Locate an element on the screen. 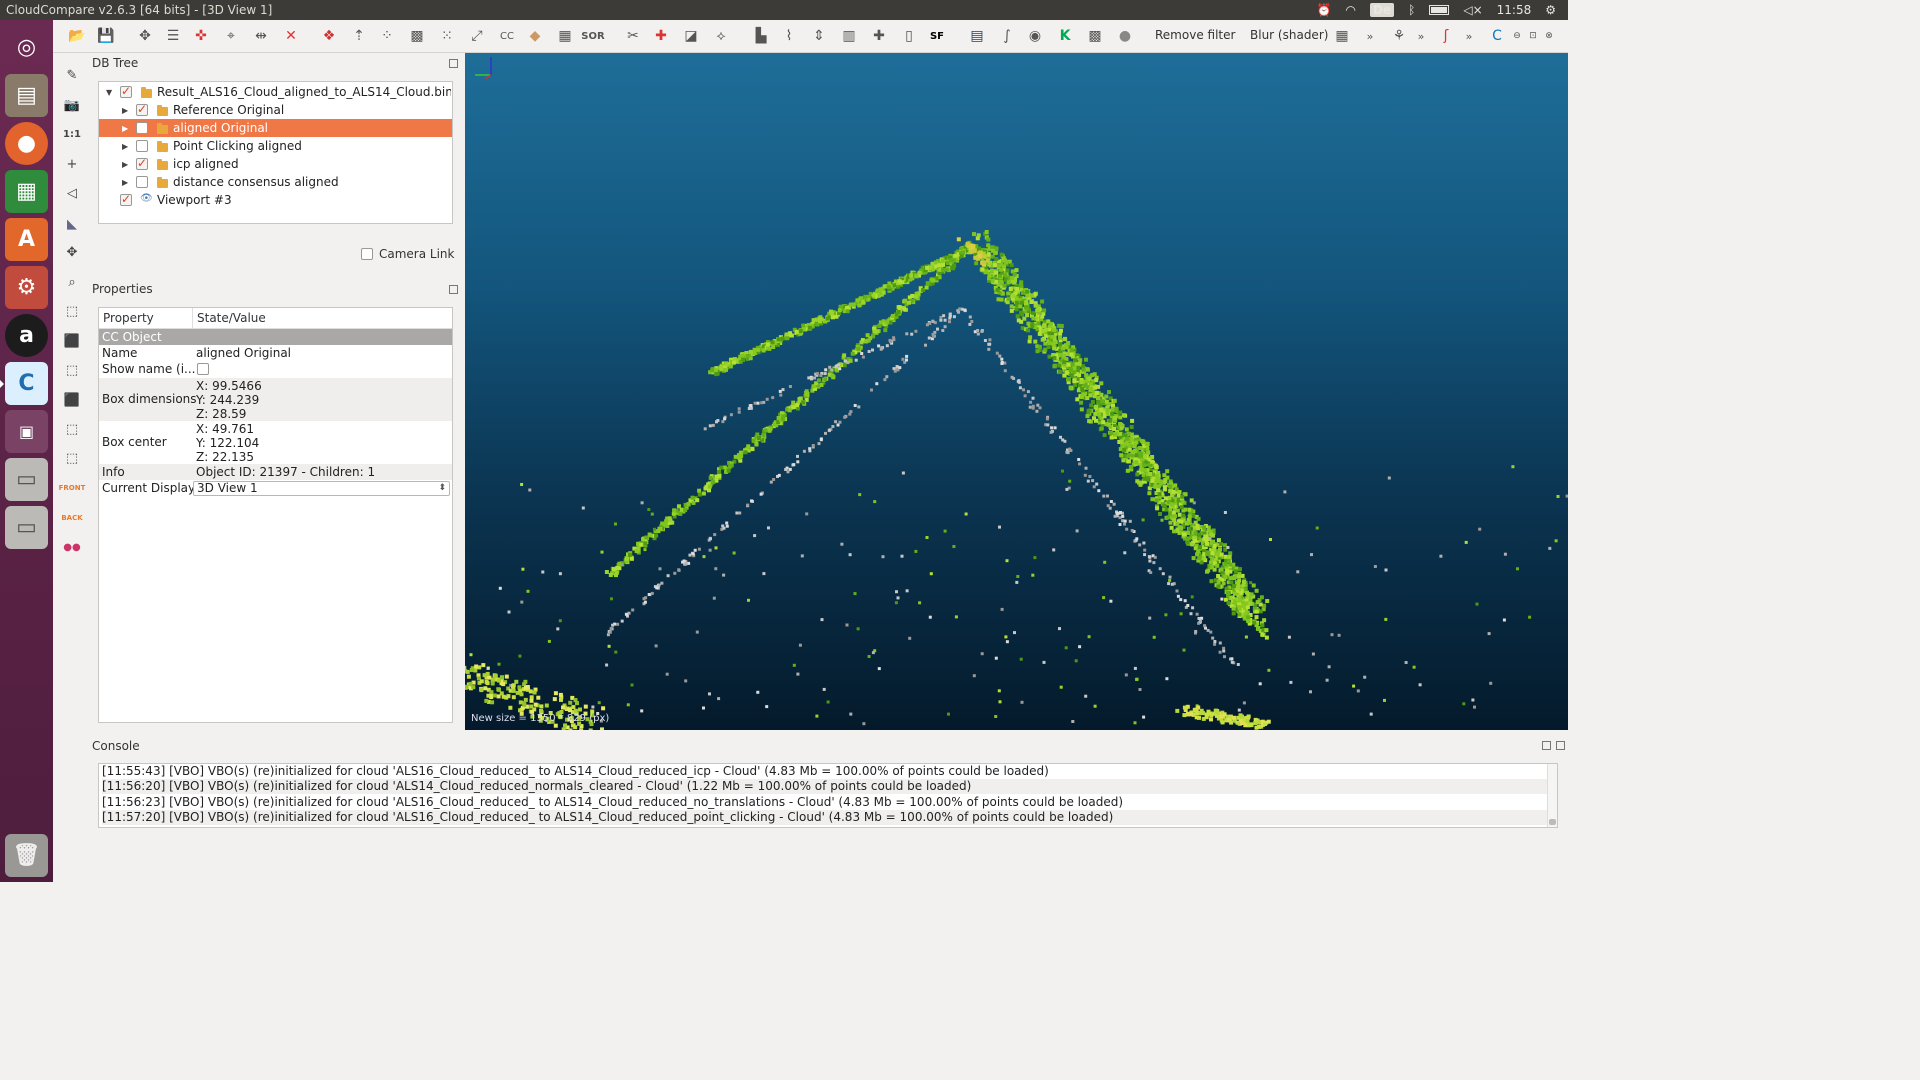  normals-icon: ⇡ is located at coordinates (359, 36).